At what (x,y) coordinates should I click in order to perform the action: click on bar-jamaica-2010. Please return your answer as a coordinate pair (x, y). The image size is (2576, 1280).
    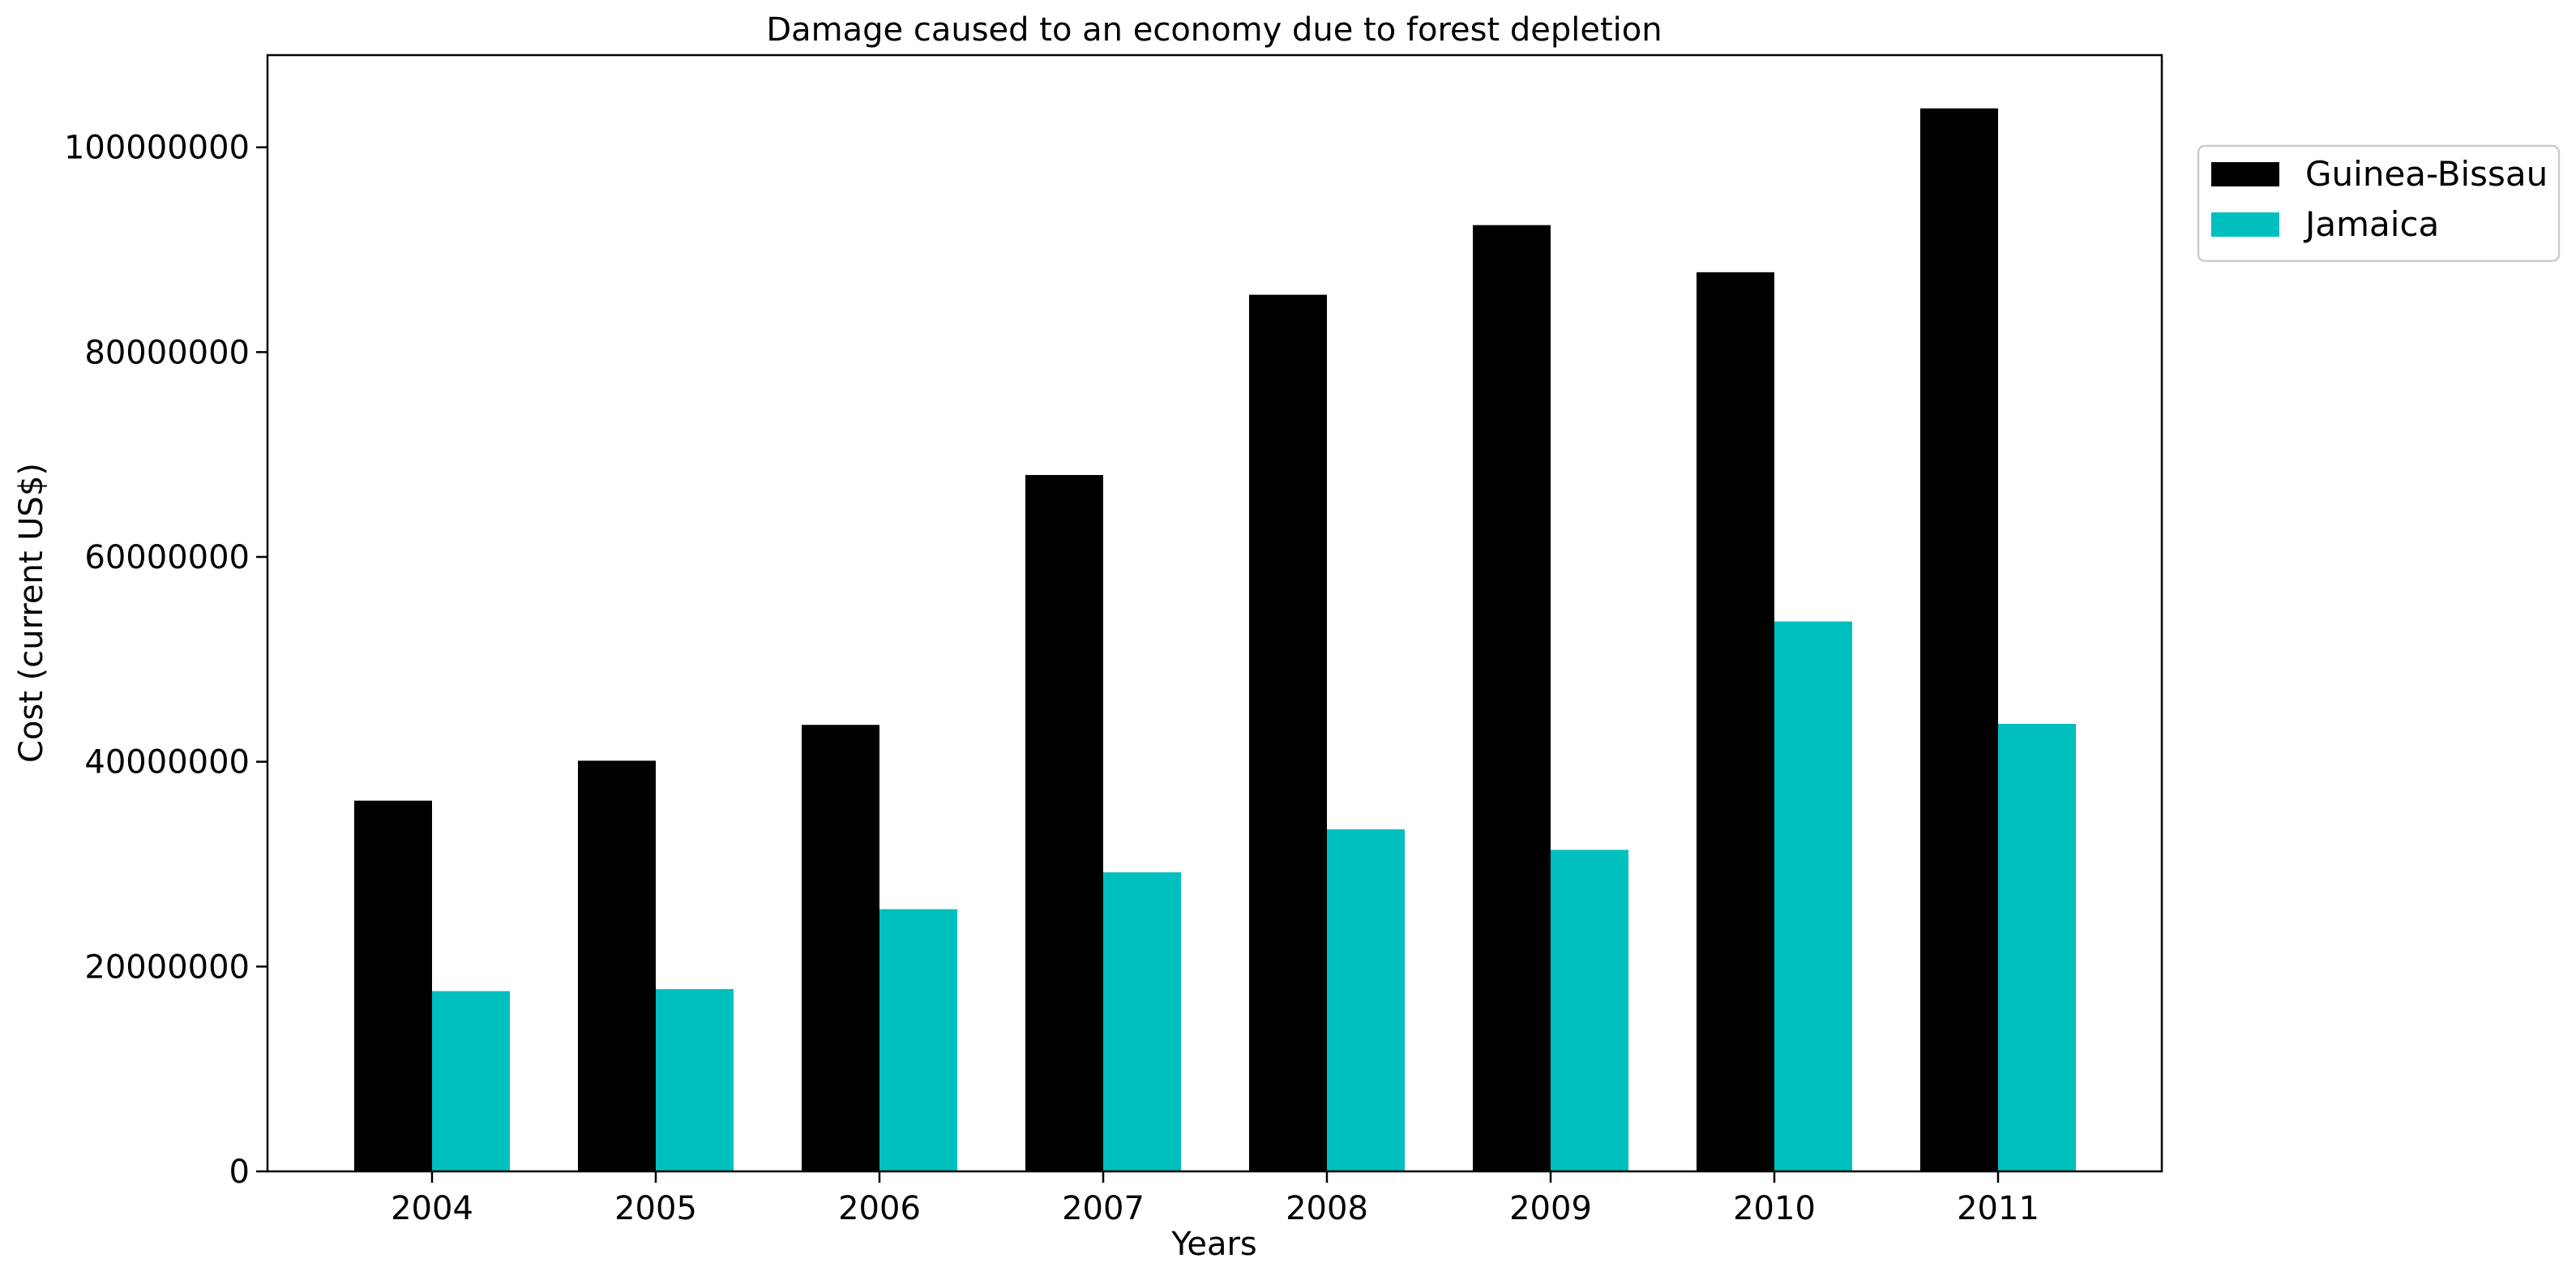
    Looking at the image, I should click on (1813, 896).